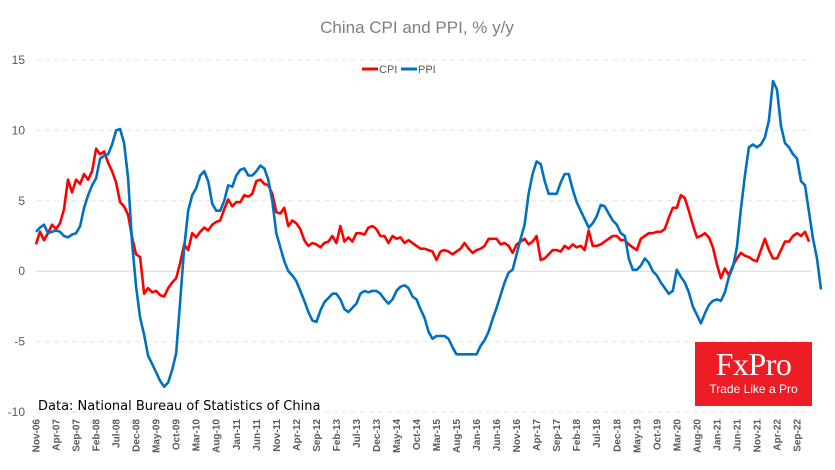 The height and width of the screenshot is (470, 835). I want to click on x-tick-label: Feb-18, so click(577, 435).